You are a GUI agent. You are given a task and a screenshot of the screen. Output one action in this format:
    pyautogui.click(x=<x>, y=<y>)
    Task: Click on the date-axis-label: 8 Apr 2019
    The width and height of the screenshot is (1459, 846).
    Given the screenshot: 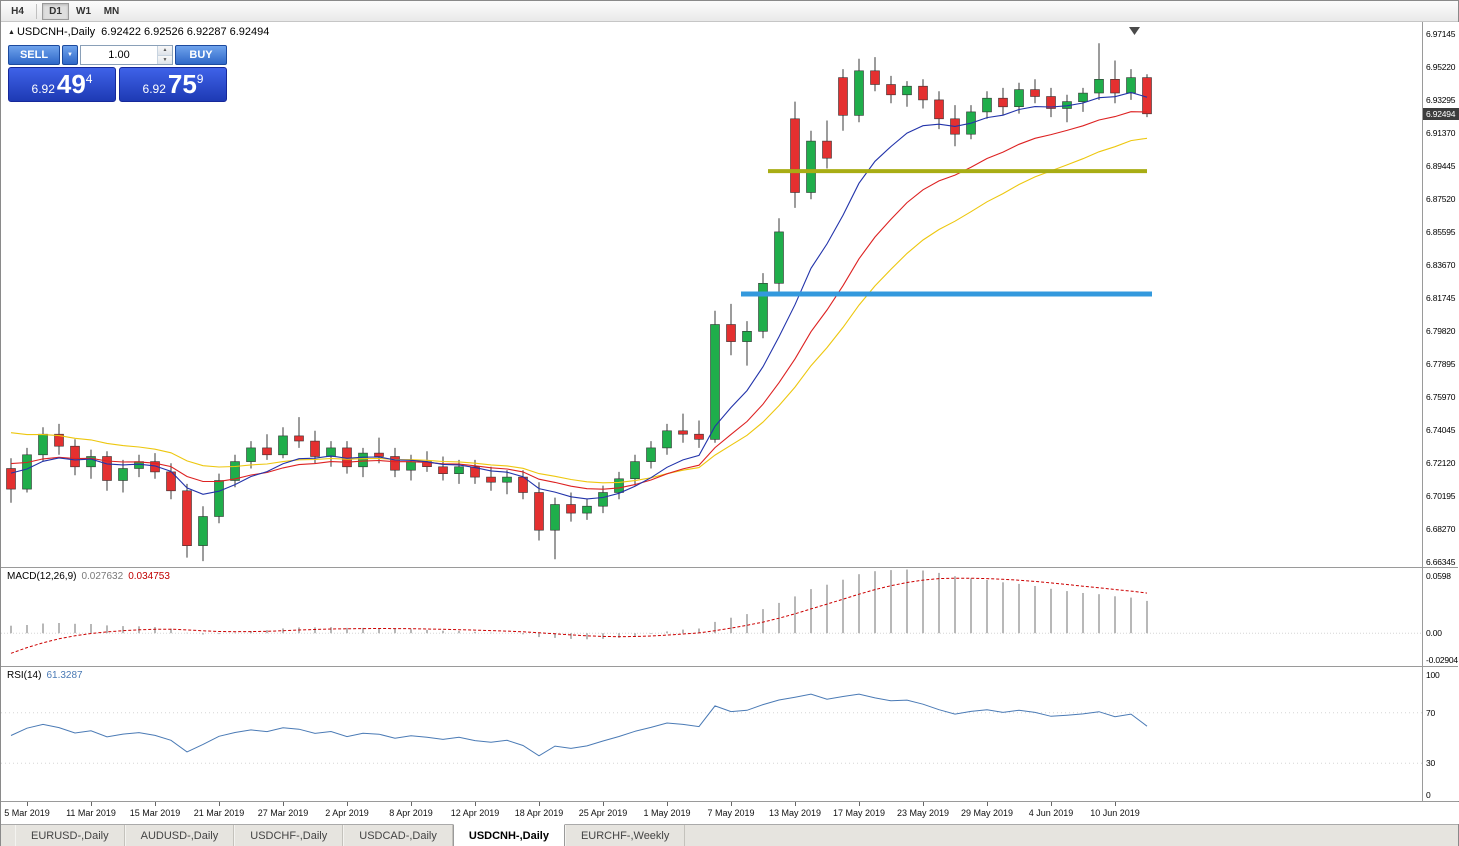 What is the action you would take?
    pyautogui.click(x=411, y=813)
    